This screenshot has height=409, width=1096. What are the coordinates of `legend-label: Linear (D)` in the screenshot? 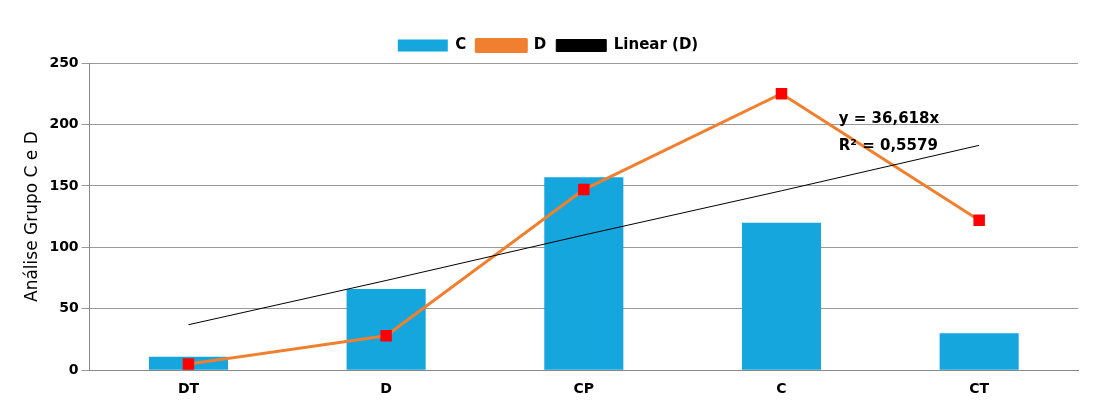 It's located at (656, 44).